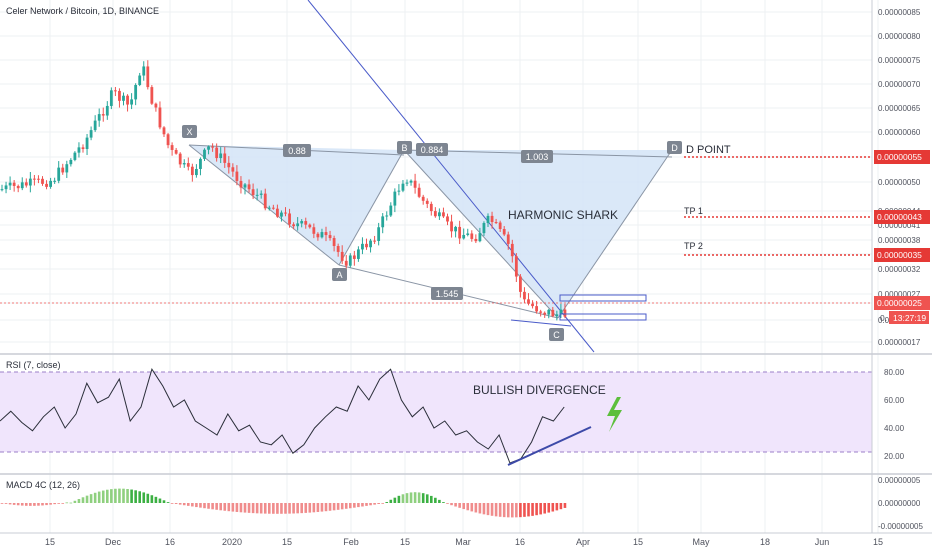 The height and width of the screenshot is (550, 932). Describe the element at coordinates (297, 150) in the screenshot. I see `ratio-label-xb: 0.88` at that location.